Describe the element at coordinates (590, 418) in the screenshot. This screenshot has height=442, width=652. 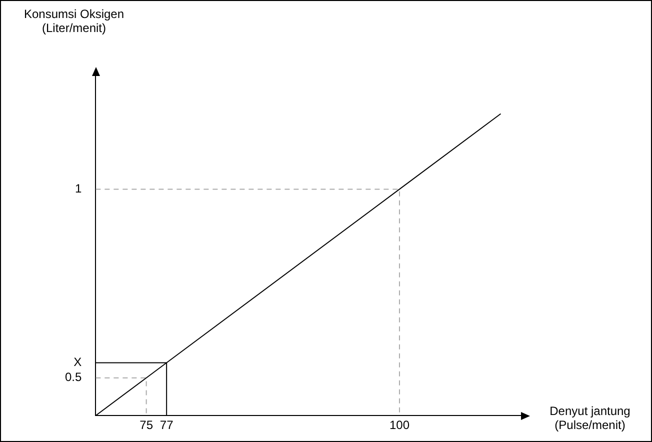
I see `x-axis-title: Denyut jantung (Pulse/menit)` at that location.